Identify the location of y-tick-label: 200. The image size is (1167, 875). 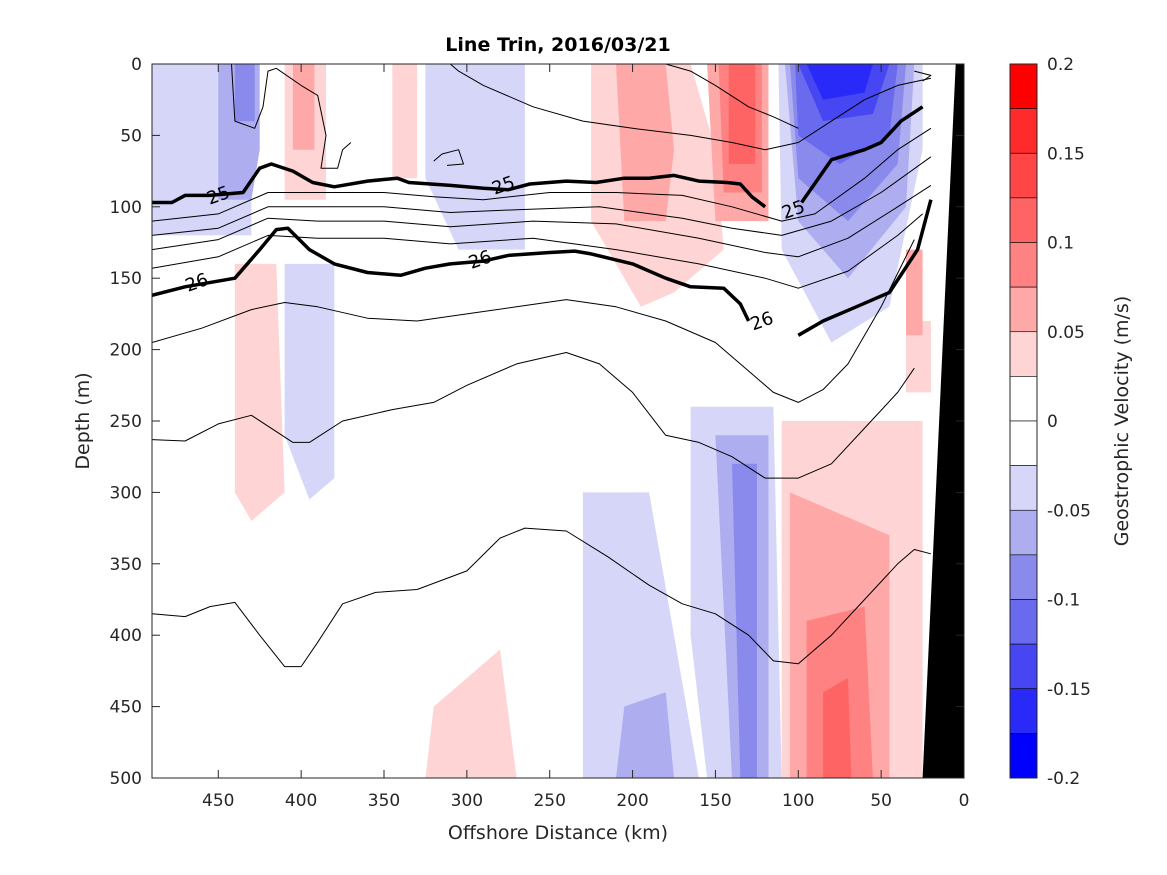
(126, 351).